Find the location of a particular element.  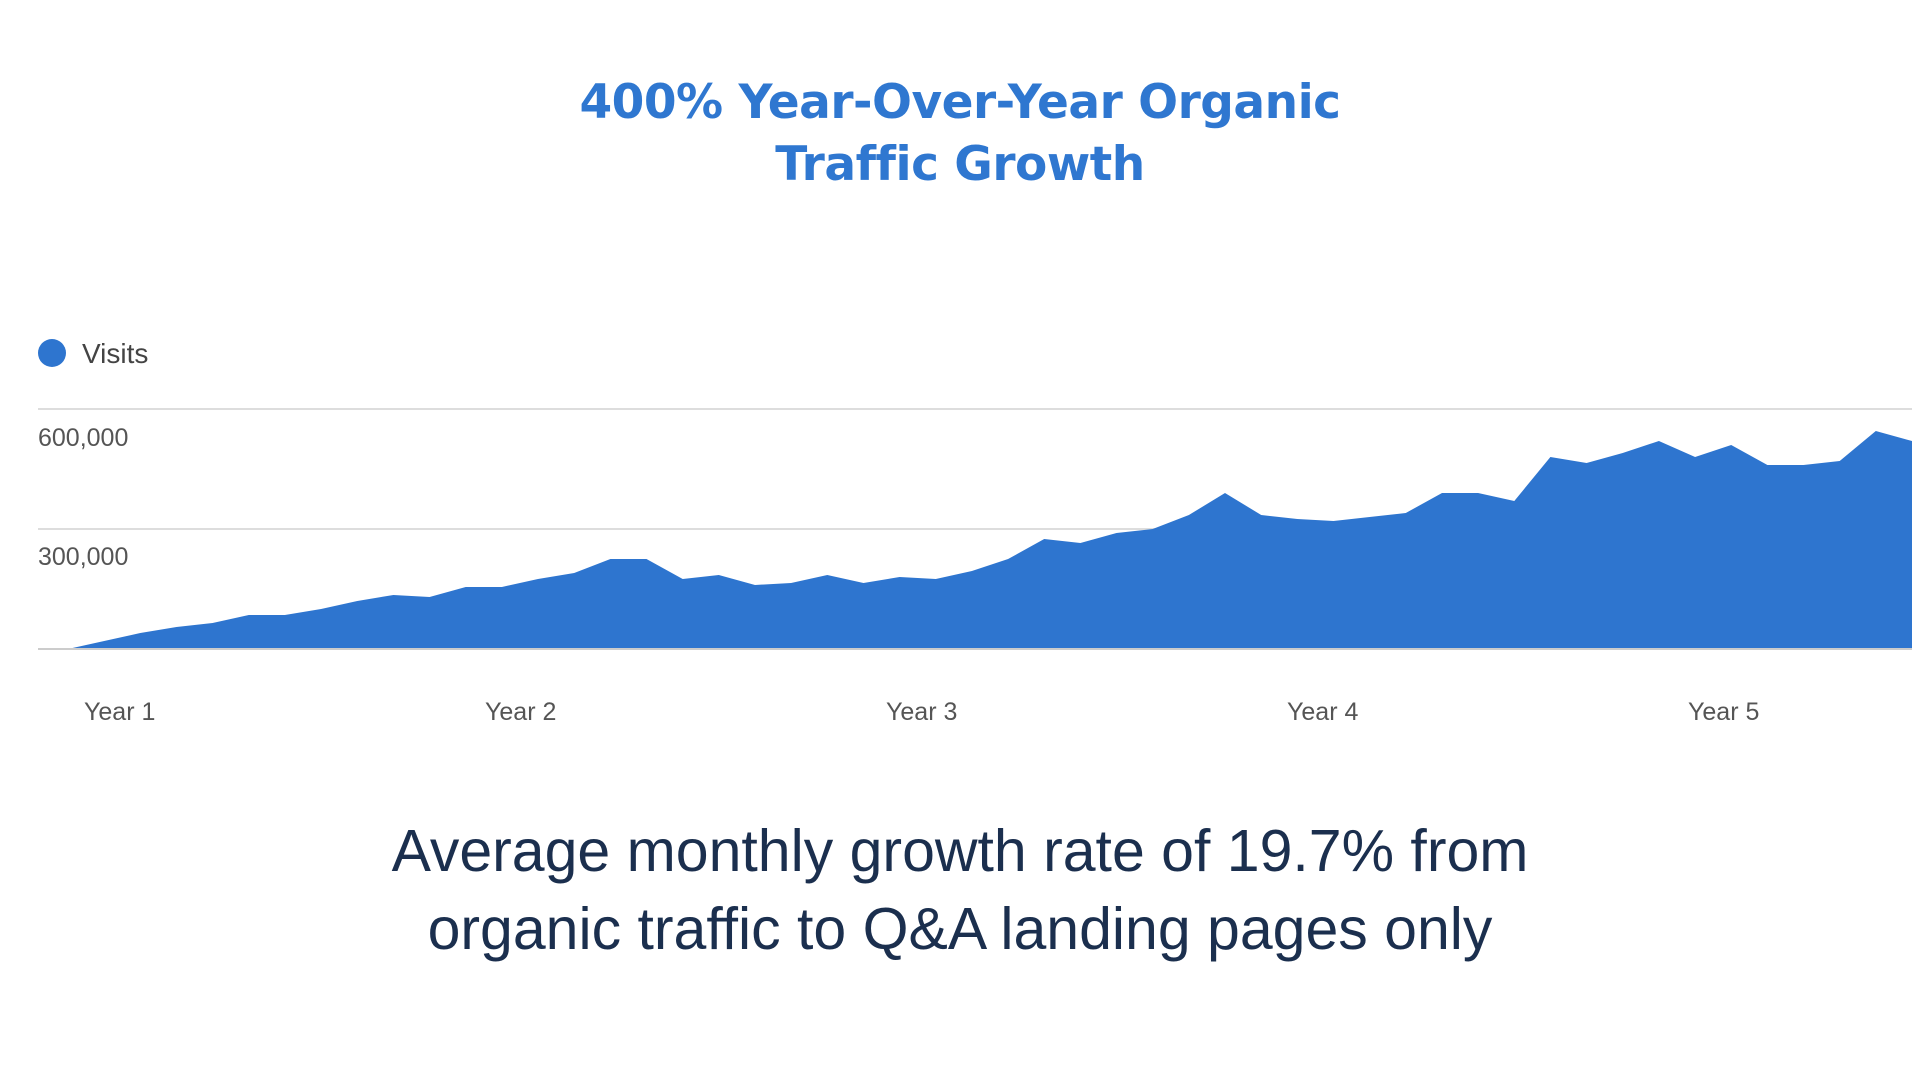

x-tick-label-year-5: Year 5 is located at coordinates (1723, 712).